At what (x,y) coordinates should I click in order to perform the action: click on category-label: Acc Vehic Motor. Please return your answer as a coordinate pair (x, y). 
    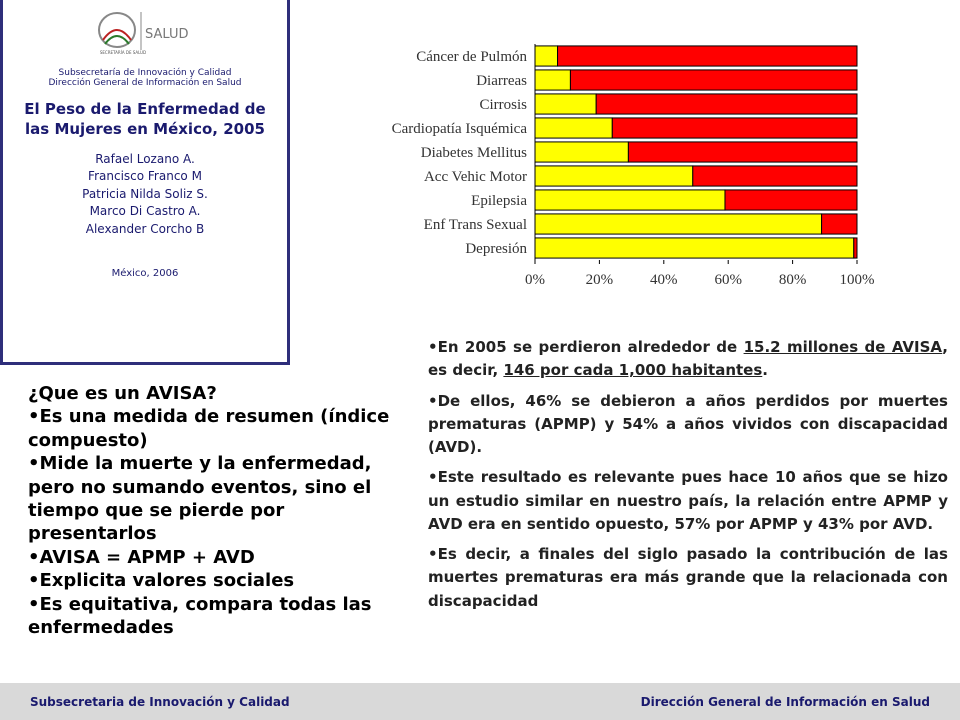
    Looking at the image, I should click on (475, 177).